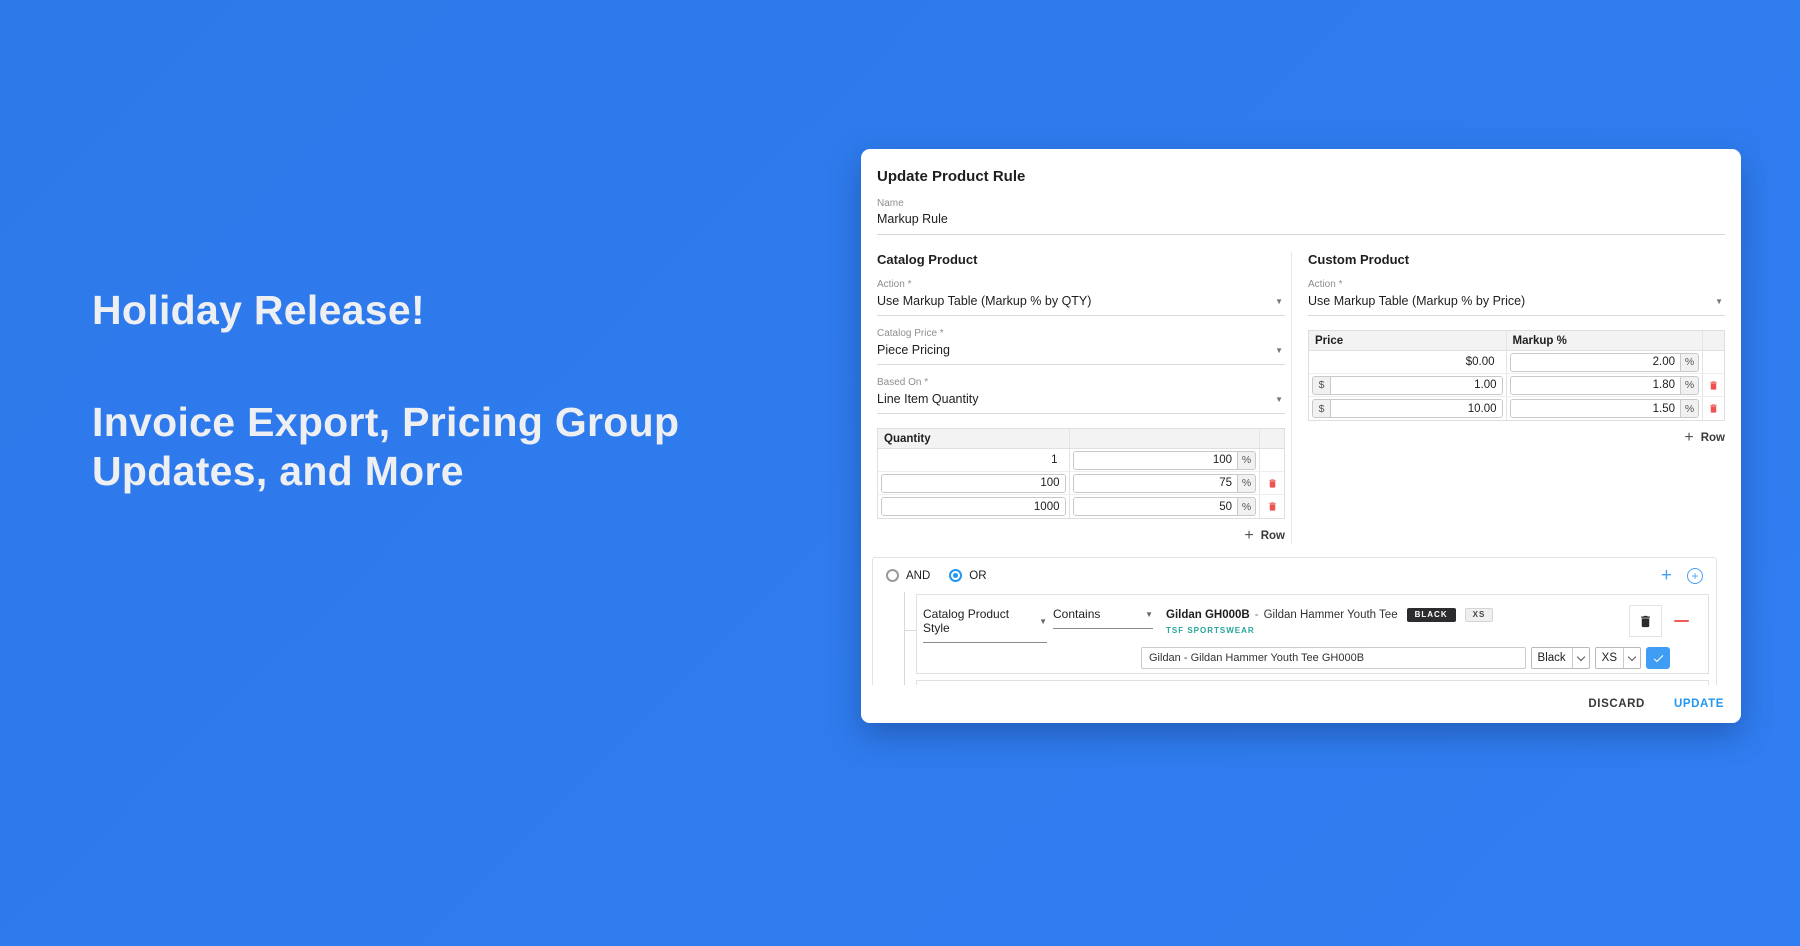 This screenshot has height=946, width=1800. I want to click on table-row: $0.00 %, so click(1516, 362).